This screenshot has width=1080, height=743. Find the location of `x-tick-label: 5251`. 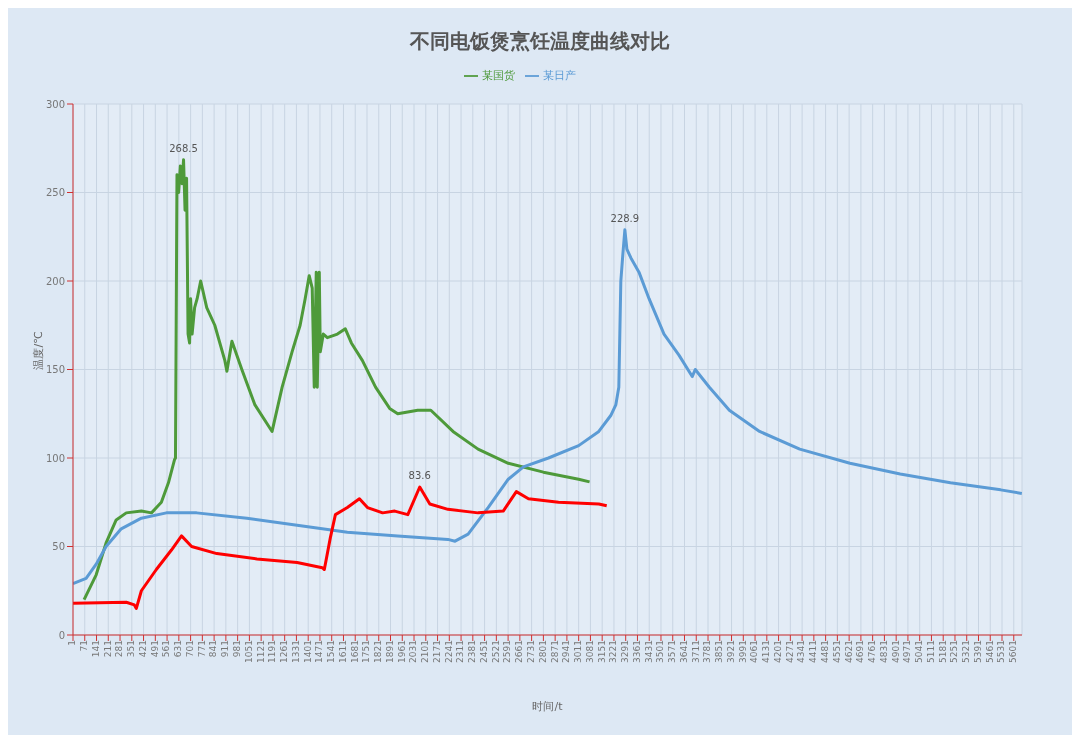

x-tick-label: 5251 is located at coordinates (954, 651).